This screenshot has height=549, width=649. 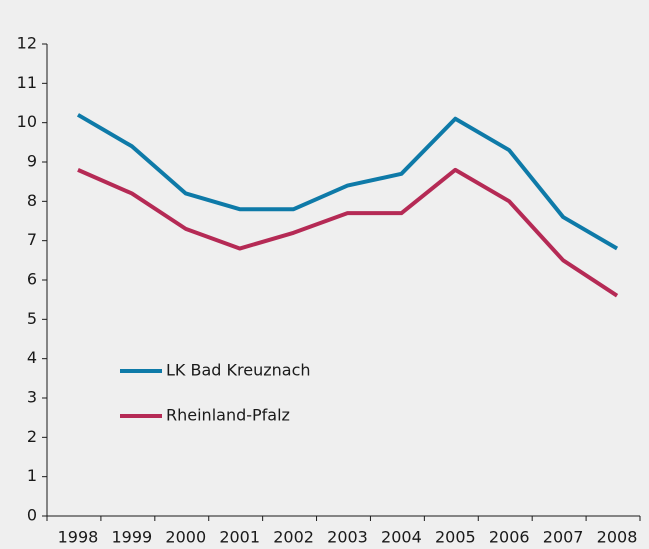 What do you see at coordinates (78, 537) in the screenshot?
I see `x-tick-label: 1998` at bounding box center [78, 537].